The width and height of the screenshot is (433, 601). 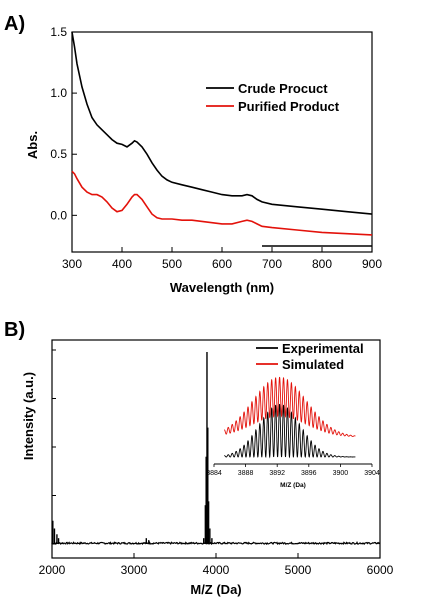 What do you see at coordinates (272, 264) in the screenshot?
I see `panel-a-x-tick-label: 700` at bounding box center [272, 264].